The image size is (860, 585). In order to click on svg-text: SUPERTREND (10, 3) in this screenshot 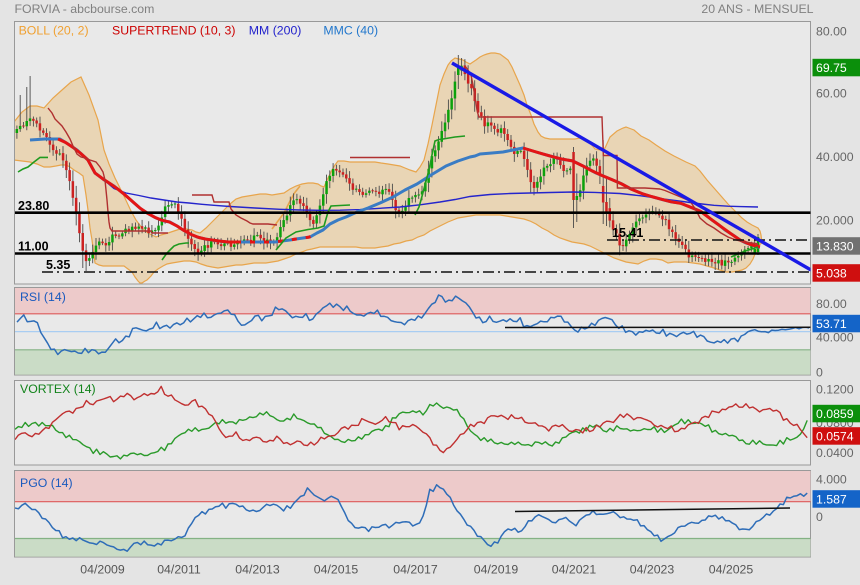, I will do `click(173, 31)`.